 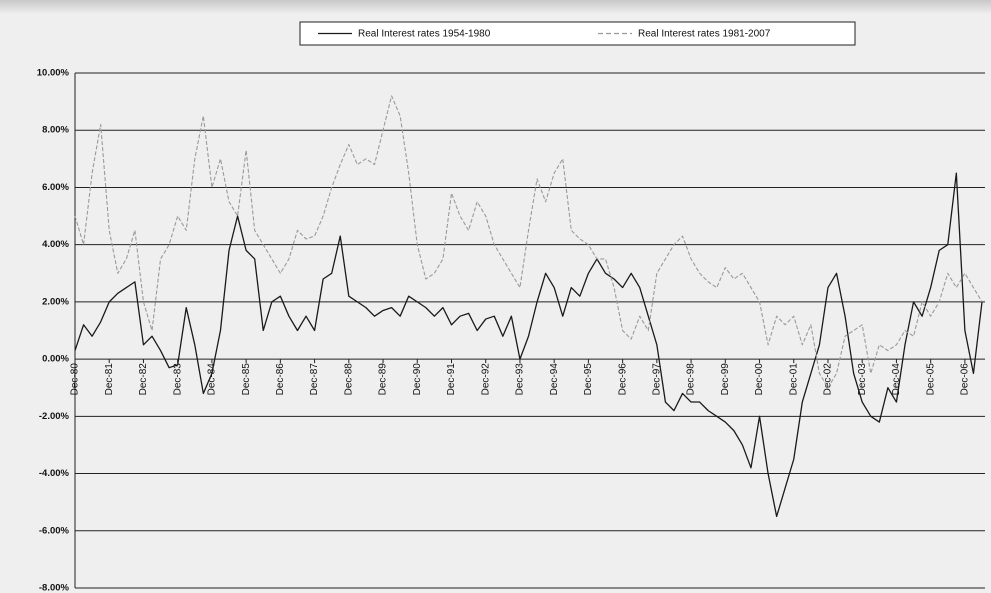 What do you see at coordinates (53, 73) in the screenshot?
I see `y-tick-label: 10.00%` at bounding box center [53, 73].